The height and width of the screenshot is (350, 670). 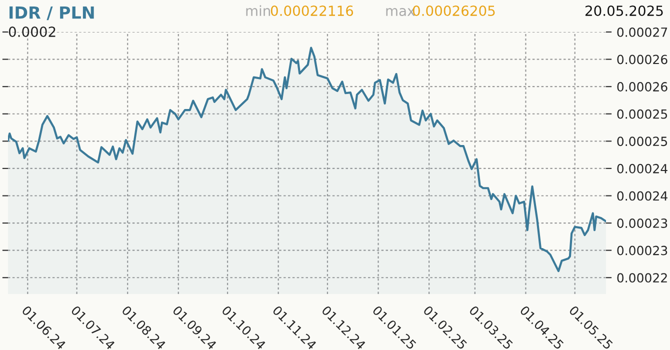 What do you see at coordinates (624, 11) in the screenshot?
I see `text: 20.05.2025` at bounding box center [624, 11].